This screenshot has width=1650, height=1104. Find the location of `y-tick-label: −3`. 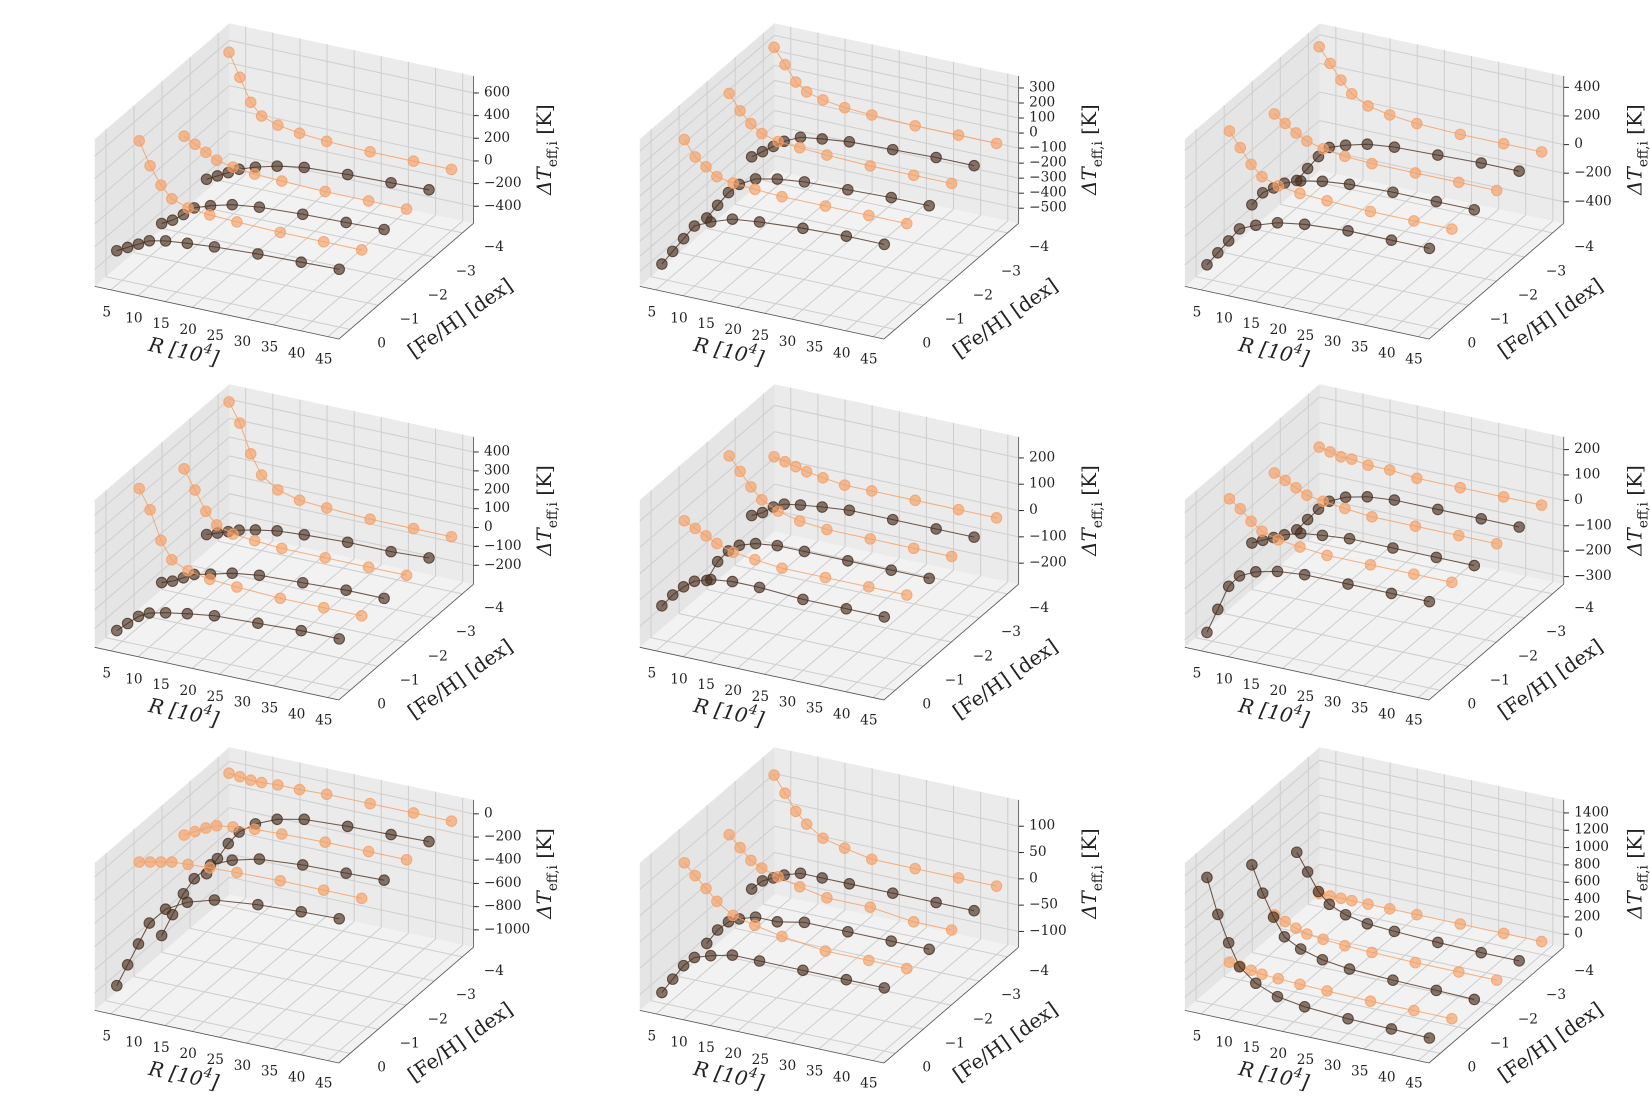

y-tick-label: −3 is located at coordinates (466, 632).